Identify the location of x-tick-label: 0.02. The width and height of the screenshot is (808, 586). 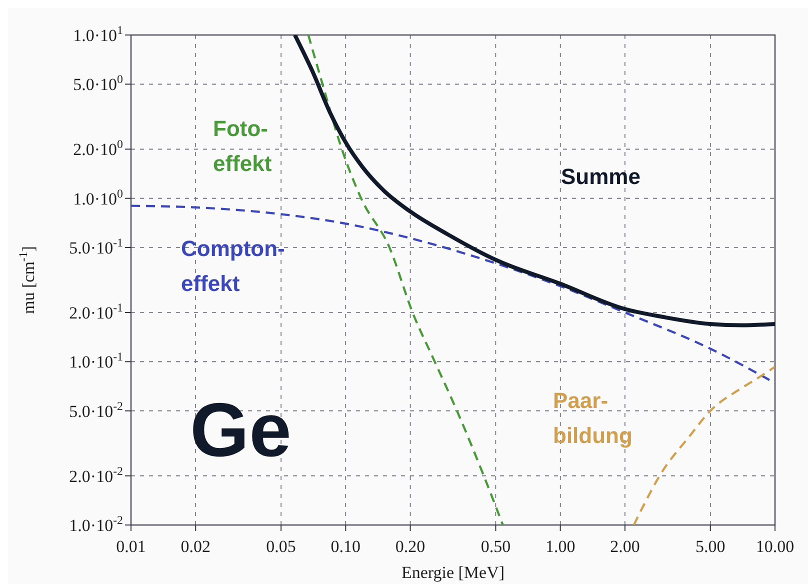
(195, 546).